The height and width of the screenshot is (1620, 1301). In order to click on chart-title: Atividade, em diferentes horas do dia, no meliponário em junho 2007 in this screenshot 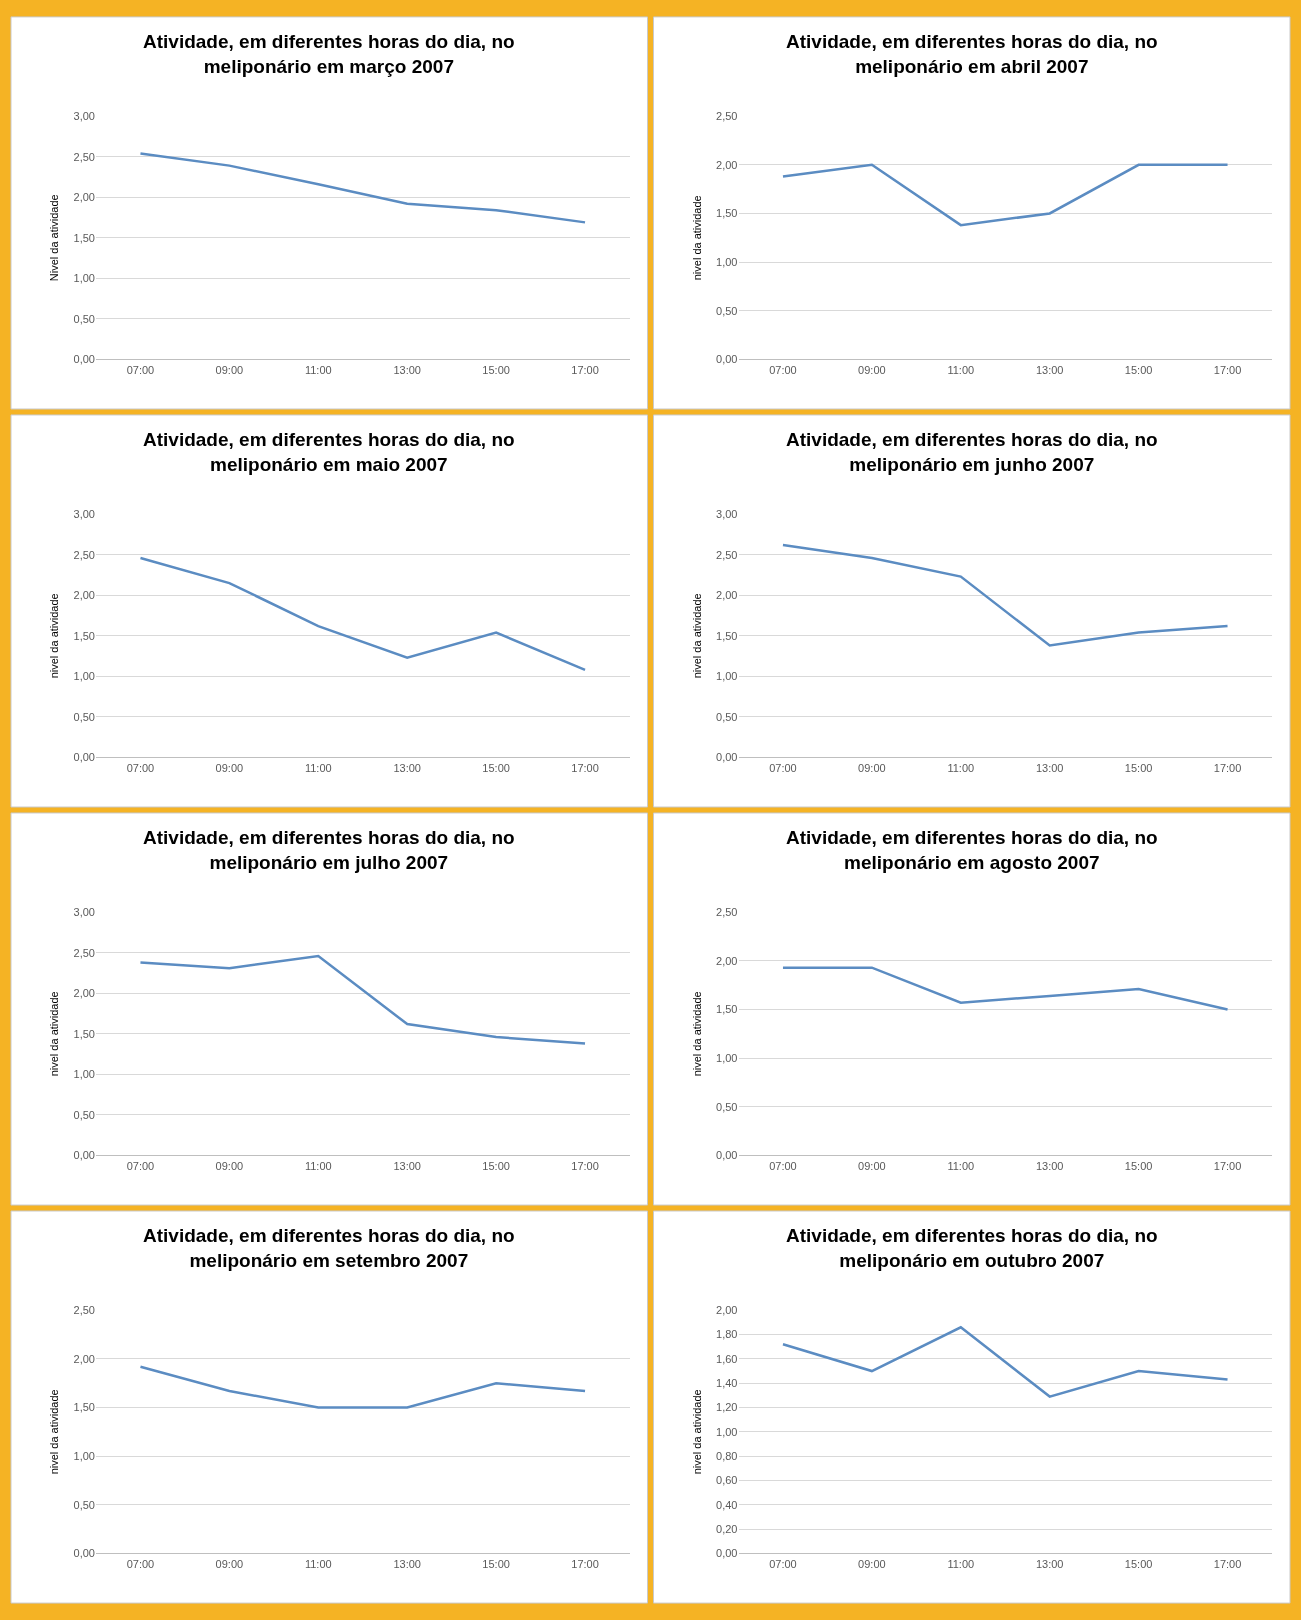, I will do `click(972, 452)`.